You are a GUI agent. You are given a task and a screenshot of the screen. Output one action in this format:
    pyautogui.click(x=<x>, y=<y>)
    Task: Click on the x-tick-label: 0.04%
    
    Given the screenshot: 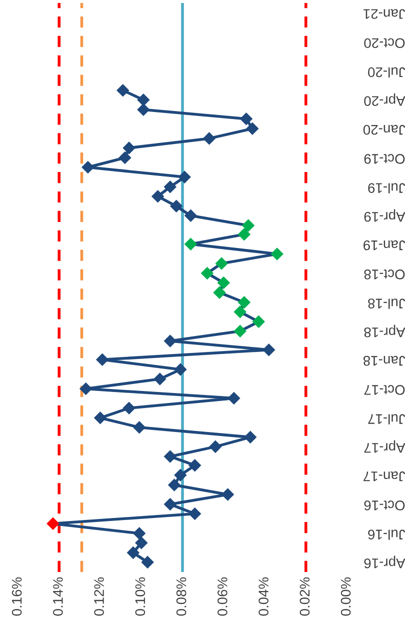 What is the action you would take?
    pyautogui.click(x=263, y=596)
    